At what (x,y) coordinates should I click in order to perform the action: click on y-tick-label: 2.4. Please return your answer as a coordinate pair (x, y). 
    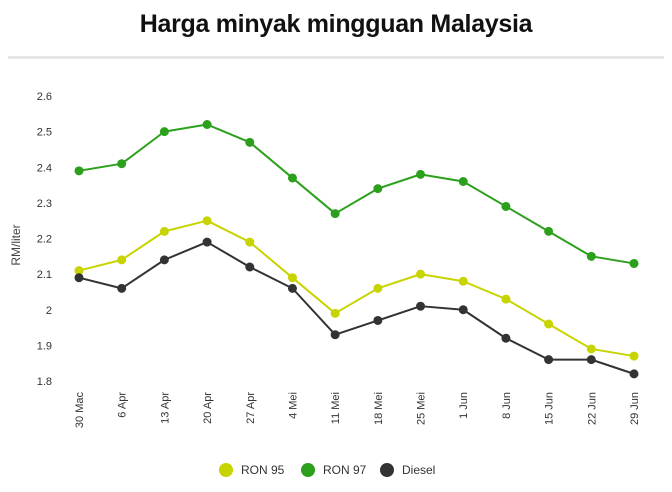
    Looking at the image, I should click on (44, 168).